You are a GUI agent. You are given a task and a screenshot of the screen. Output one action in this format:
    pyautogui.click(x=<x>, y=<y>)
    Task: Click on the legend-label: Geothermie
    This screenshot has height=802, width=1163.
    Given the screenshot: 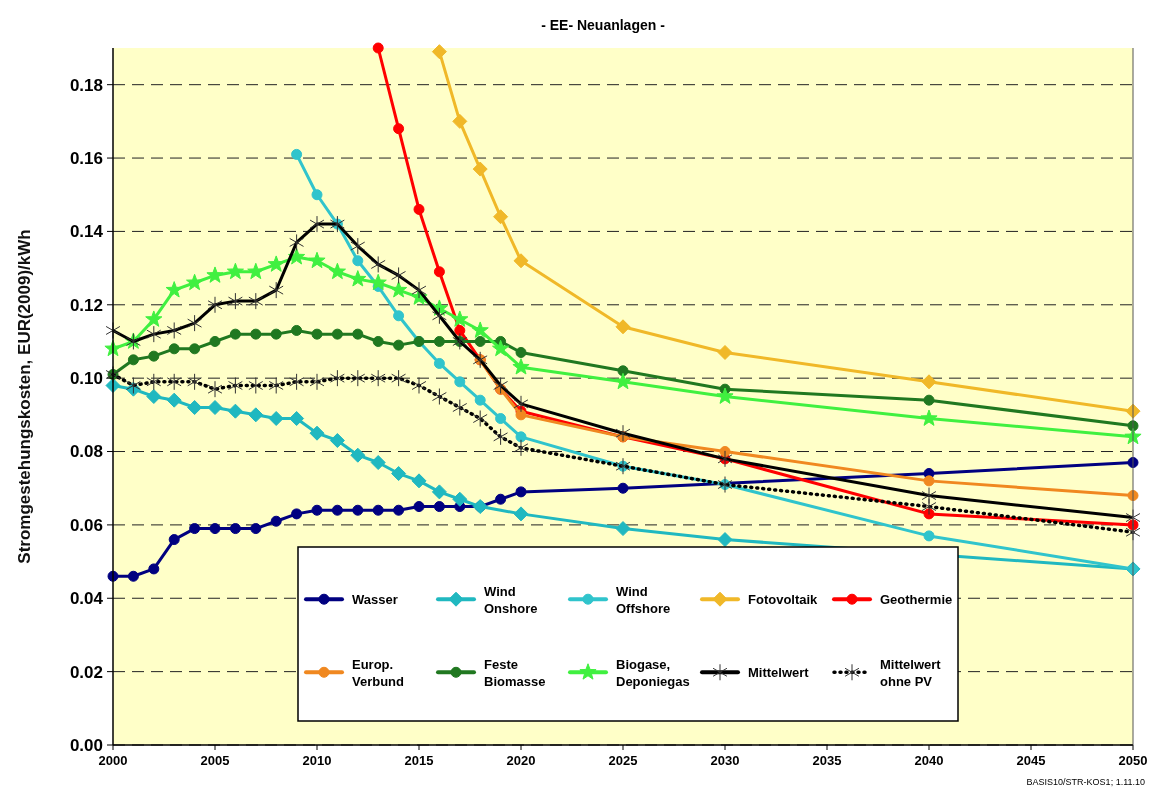 What is the action you would take?
    pyautogui.click(x=916, y=600)
    